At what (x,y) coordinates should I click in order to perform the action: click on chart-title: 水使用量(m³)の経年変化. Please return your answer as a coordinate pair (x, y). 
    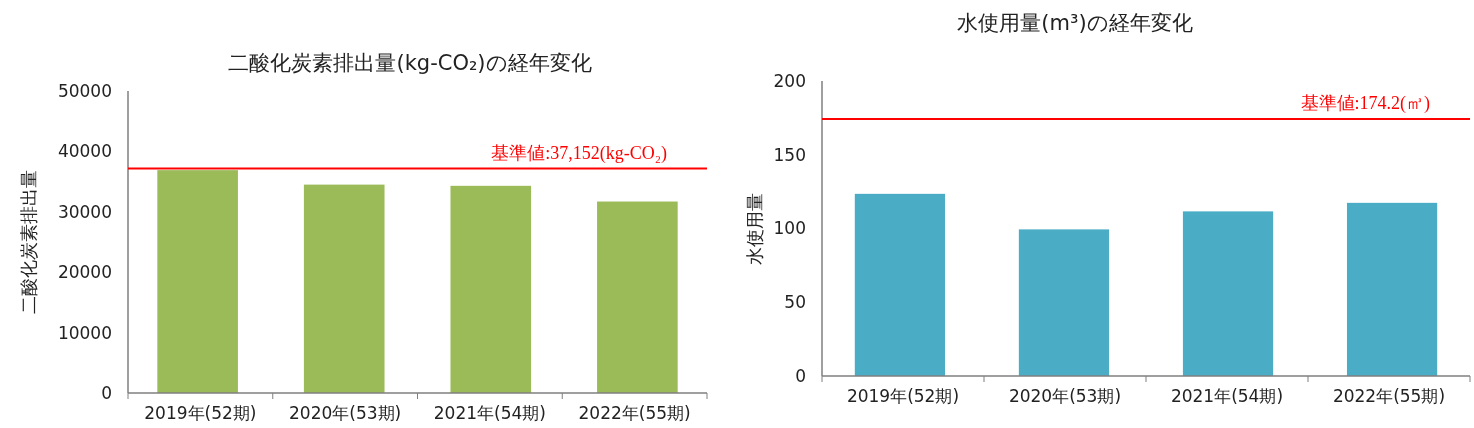
    Looking at the image, I should click on (1075, 23).